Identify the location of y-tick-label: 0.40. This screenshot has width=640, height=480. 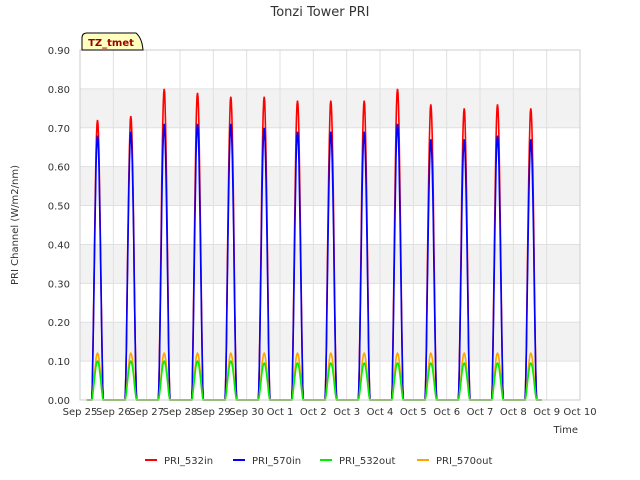
(59, 245).